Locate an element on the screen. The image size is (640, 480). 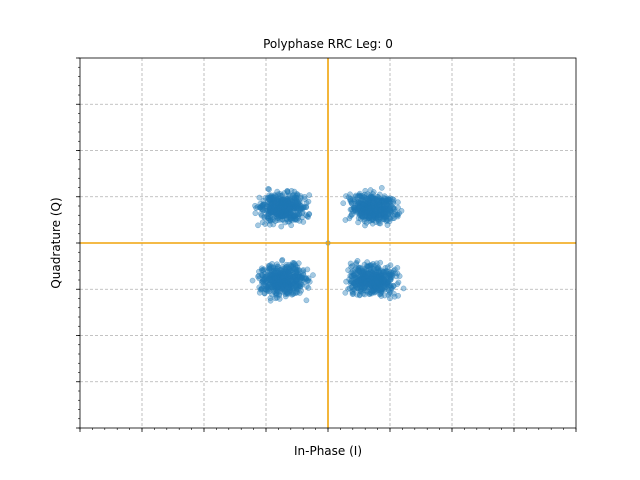
data-points is located at coordinates (328, 244).